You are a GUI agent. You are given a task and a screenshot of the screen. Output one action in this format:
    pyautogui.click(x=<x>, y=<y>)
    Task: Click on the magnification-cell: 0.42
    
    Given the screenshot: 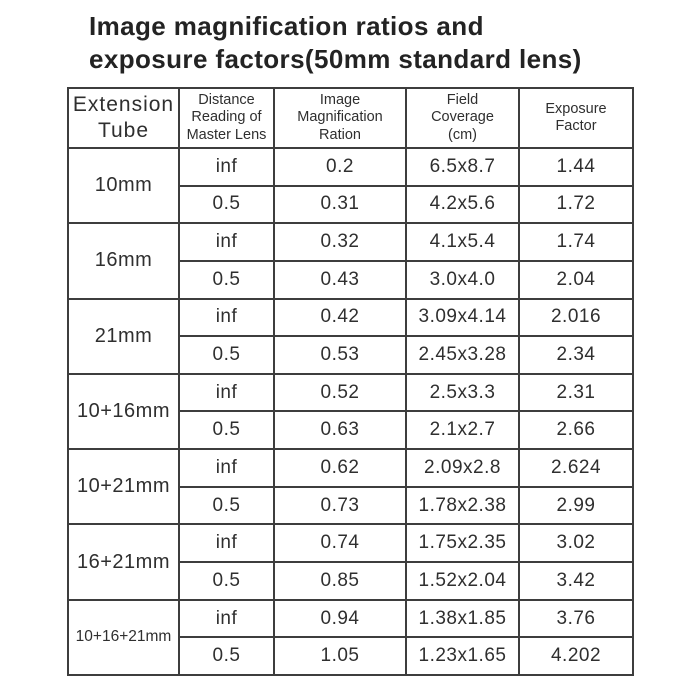 What is the action you would take?
    pyautogui.click(x=340, y=317)
    